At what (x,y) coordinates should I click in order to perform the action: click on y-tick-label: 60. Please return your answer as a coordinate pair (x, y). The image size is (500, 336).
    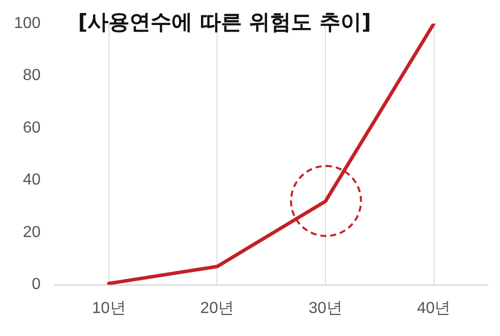
    Looking at the image, I should click on (31, 127).